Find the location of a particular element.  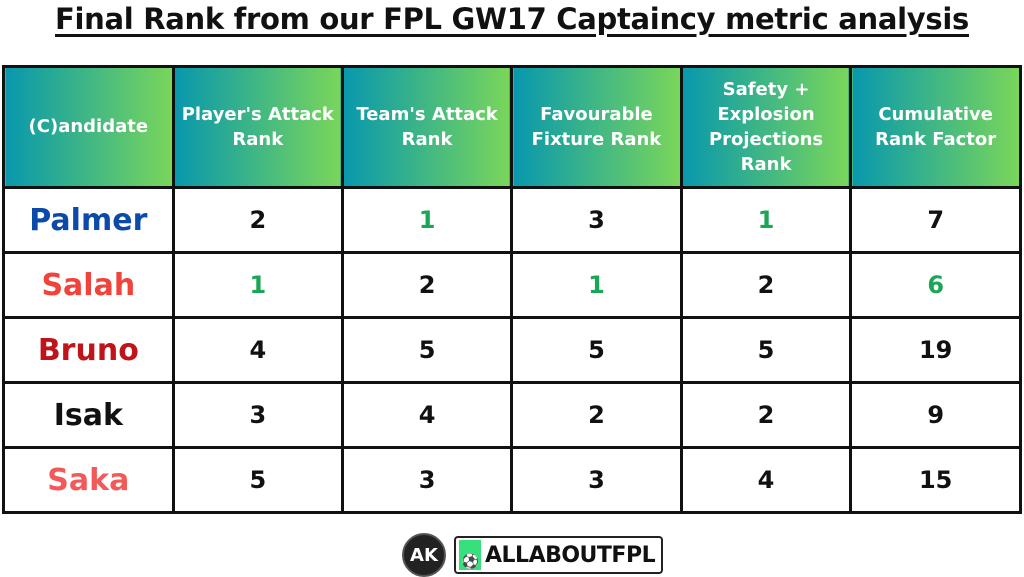

rank-cell: 6 is located at coordinates (935, 285).